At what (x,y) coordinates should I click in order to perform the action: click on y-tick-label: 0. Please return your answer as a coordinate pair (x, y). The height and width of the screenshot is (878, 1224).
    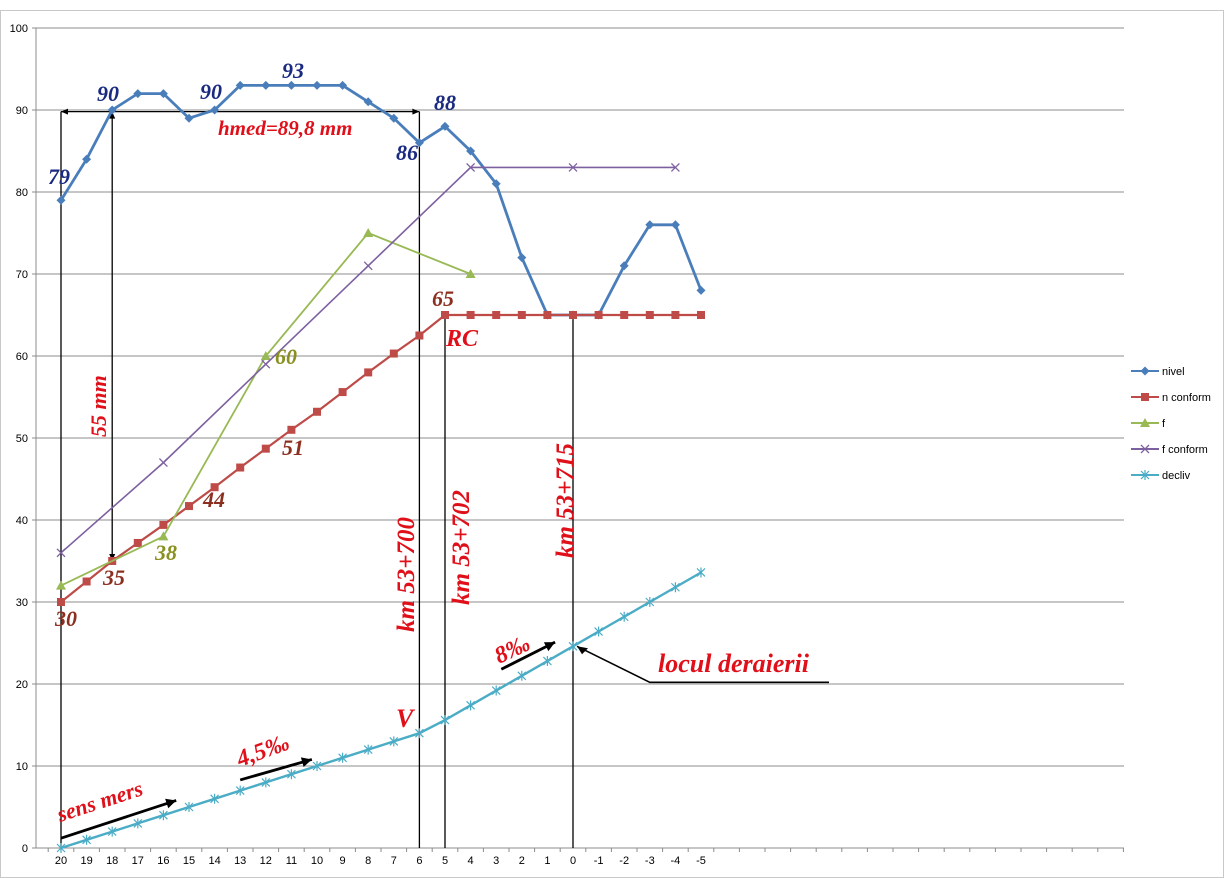
    Looking at the image, I should click on (25, 849).